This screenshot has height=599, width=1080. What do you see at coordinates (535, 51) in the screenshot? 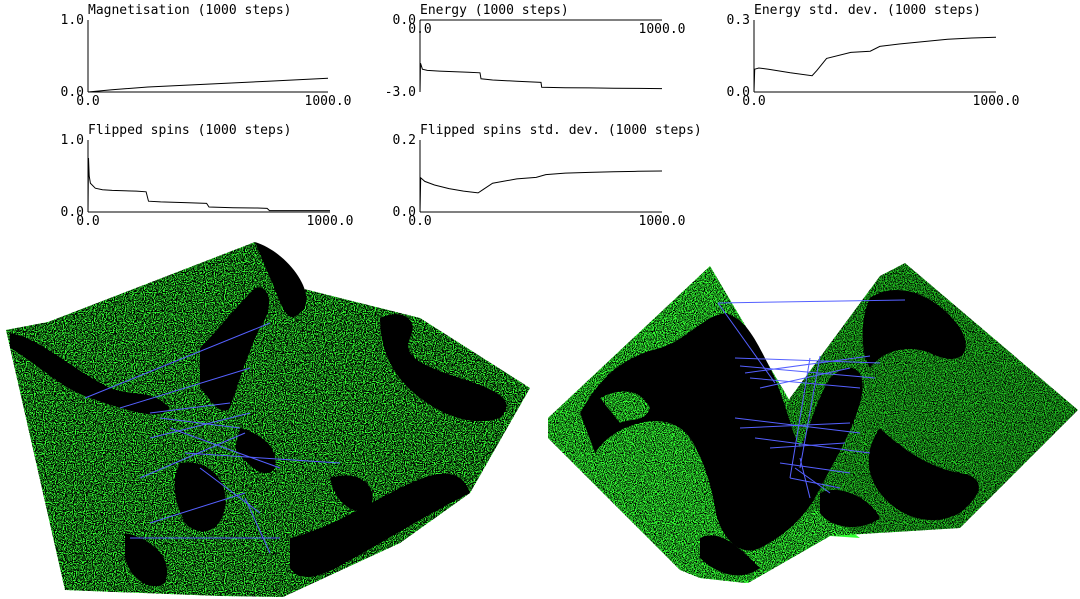
I see `chart-energy: Energy (1000 steps) 0.0 -3.0 0.0 1000.0` at bounding box center [535, 51].